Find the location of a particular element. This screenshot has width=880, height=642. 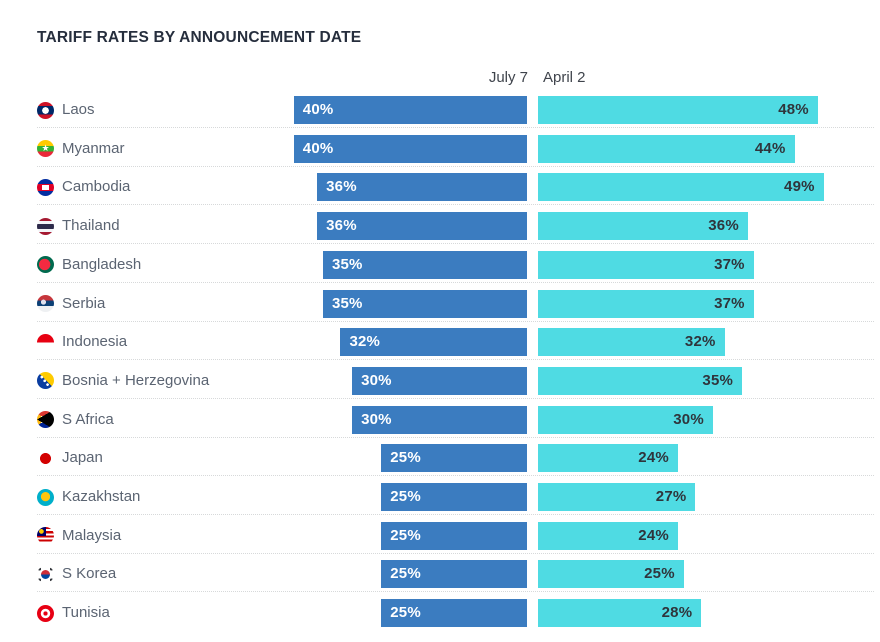

table-row: Kazakhstan 25% 27% is located at coordinates (456, 502).